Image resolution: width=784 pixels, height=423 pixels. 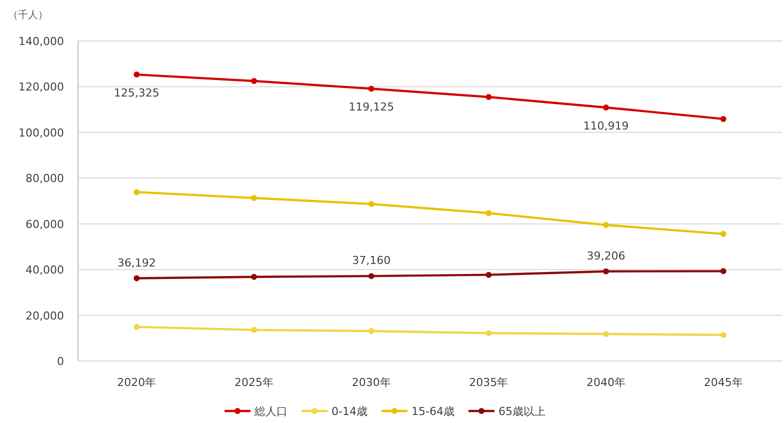 What do you see at coordinates (41, 133) in the screenshot?
I see `y-tick-label: 100,000` at bounding box center [41, 133].